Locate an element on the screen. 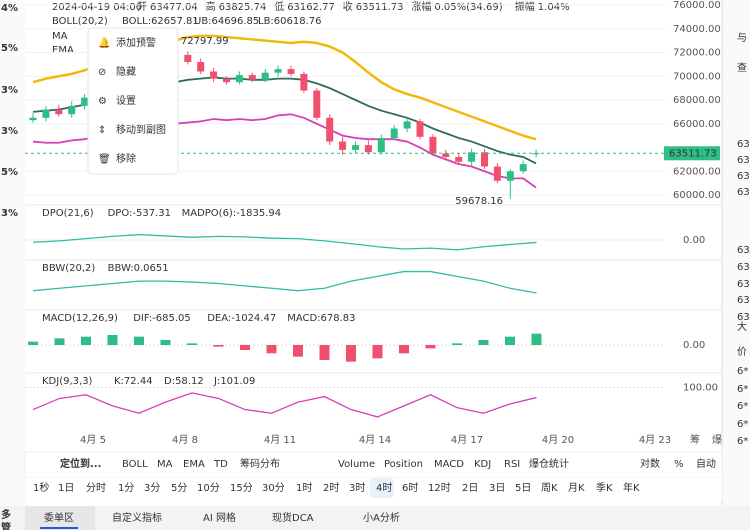 The height and width of the screenshot is (530, 750). x-tick-label: 4月 5 is located at coordinates (93, 440).